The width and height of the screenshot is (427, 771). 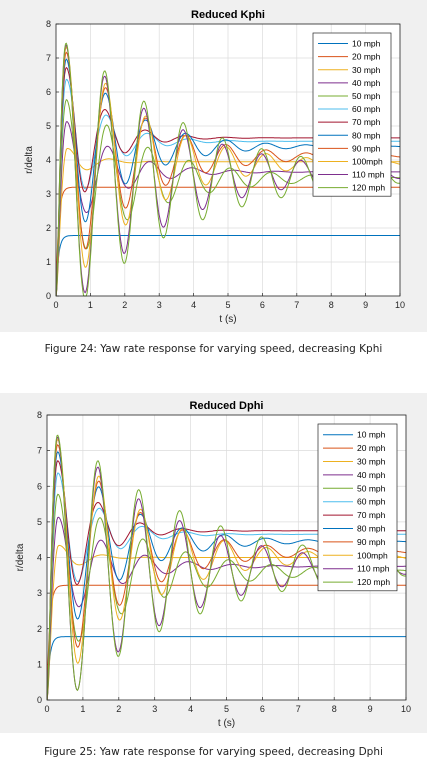 What do you see at coordinates (227, 406) in the screenshot?
I see `chart-title: Reduced Dphi` at bounding box center [227, 406].